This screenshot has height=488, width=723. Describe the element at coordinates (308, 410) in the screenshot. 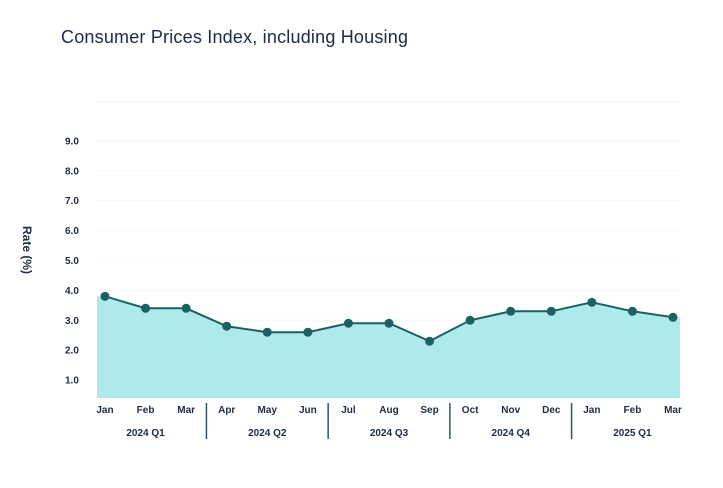

I see `x-tick-label: Jun` at that location.